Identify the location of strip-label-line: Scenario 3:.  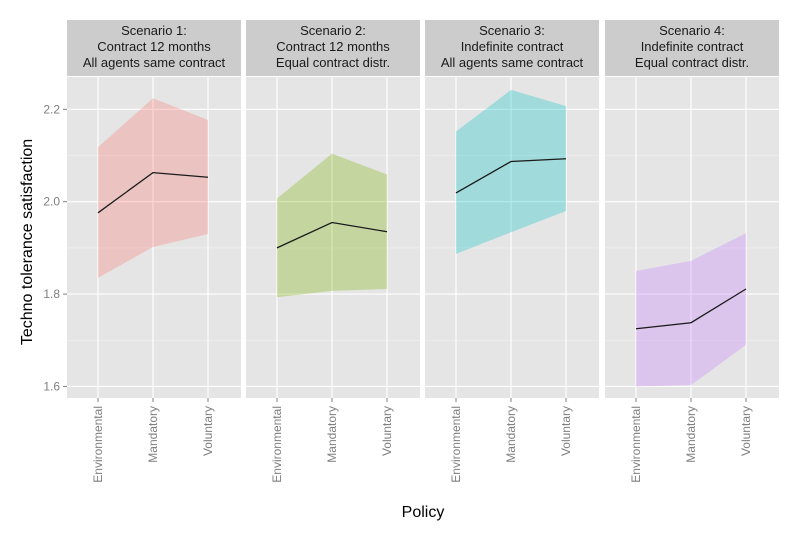
(512, 30).